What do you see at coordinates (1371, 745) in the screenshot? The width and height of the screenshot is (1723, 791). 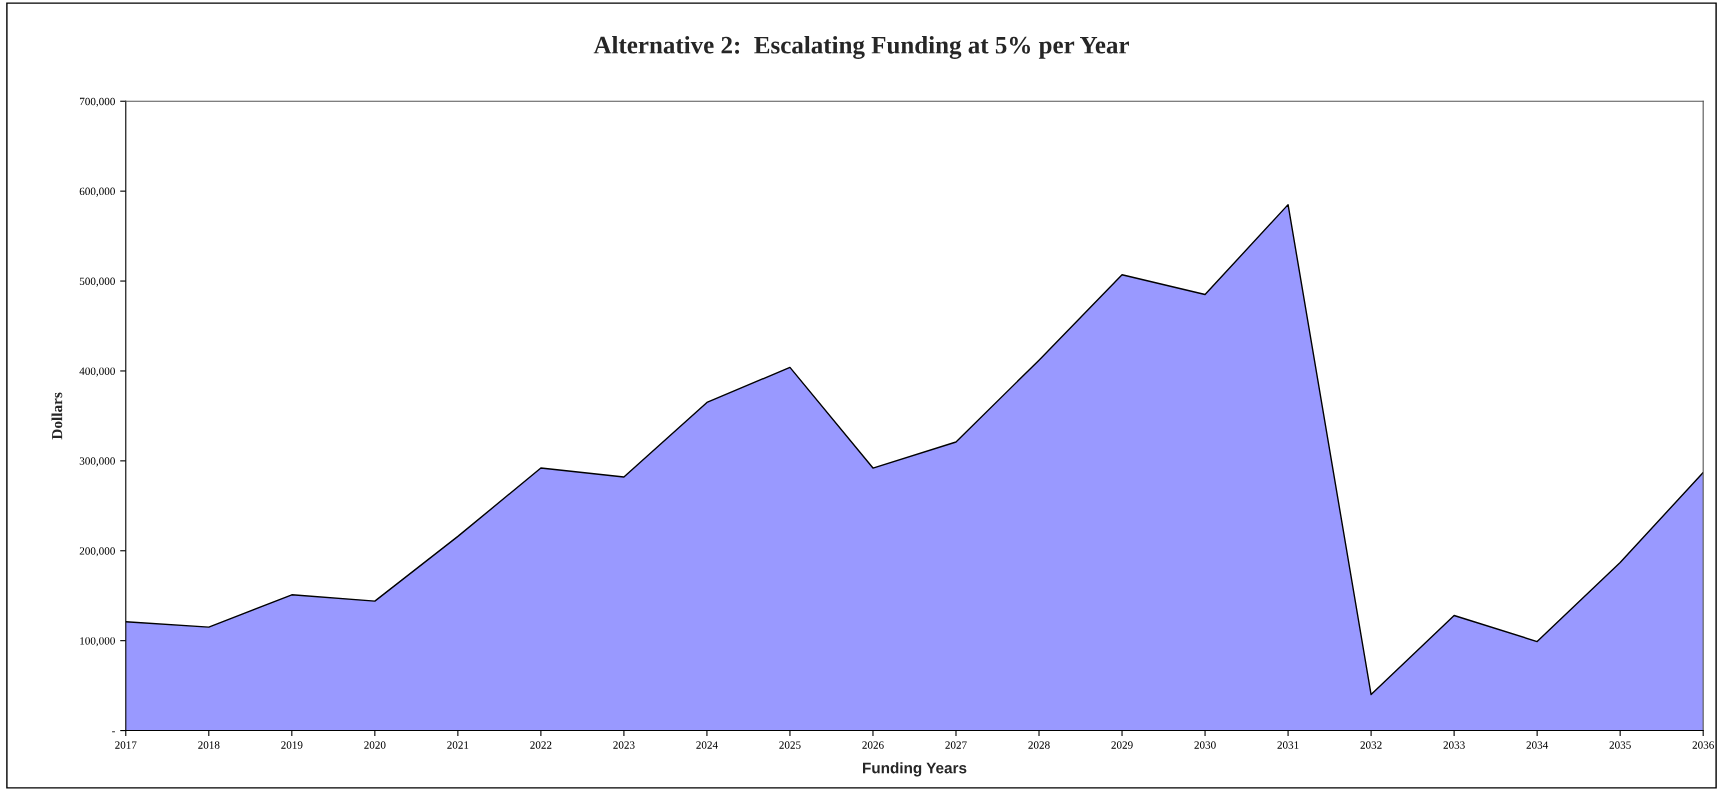 I see `x-tick-label: 2032` at bounding box center [1371, 745].